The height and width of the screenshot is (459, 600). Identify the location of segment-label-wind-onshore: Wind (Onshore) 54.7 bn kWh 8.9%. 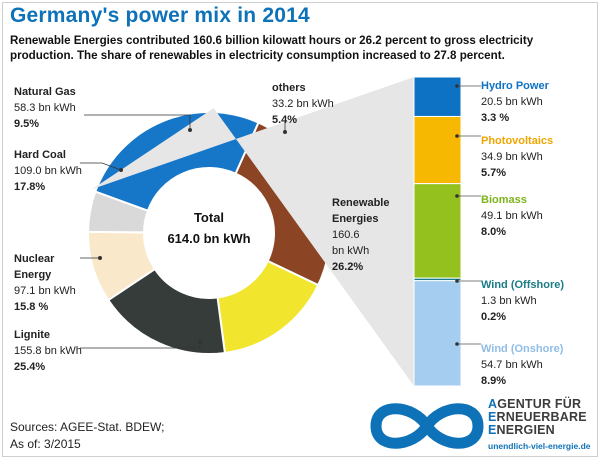
(522, 365).